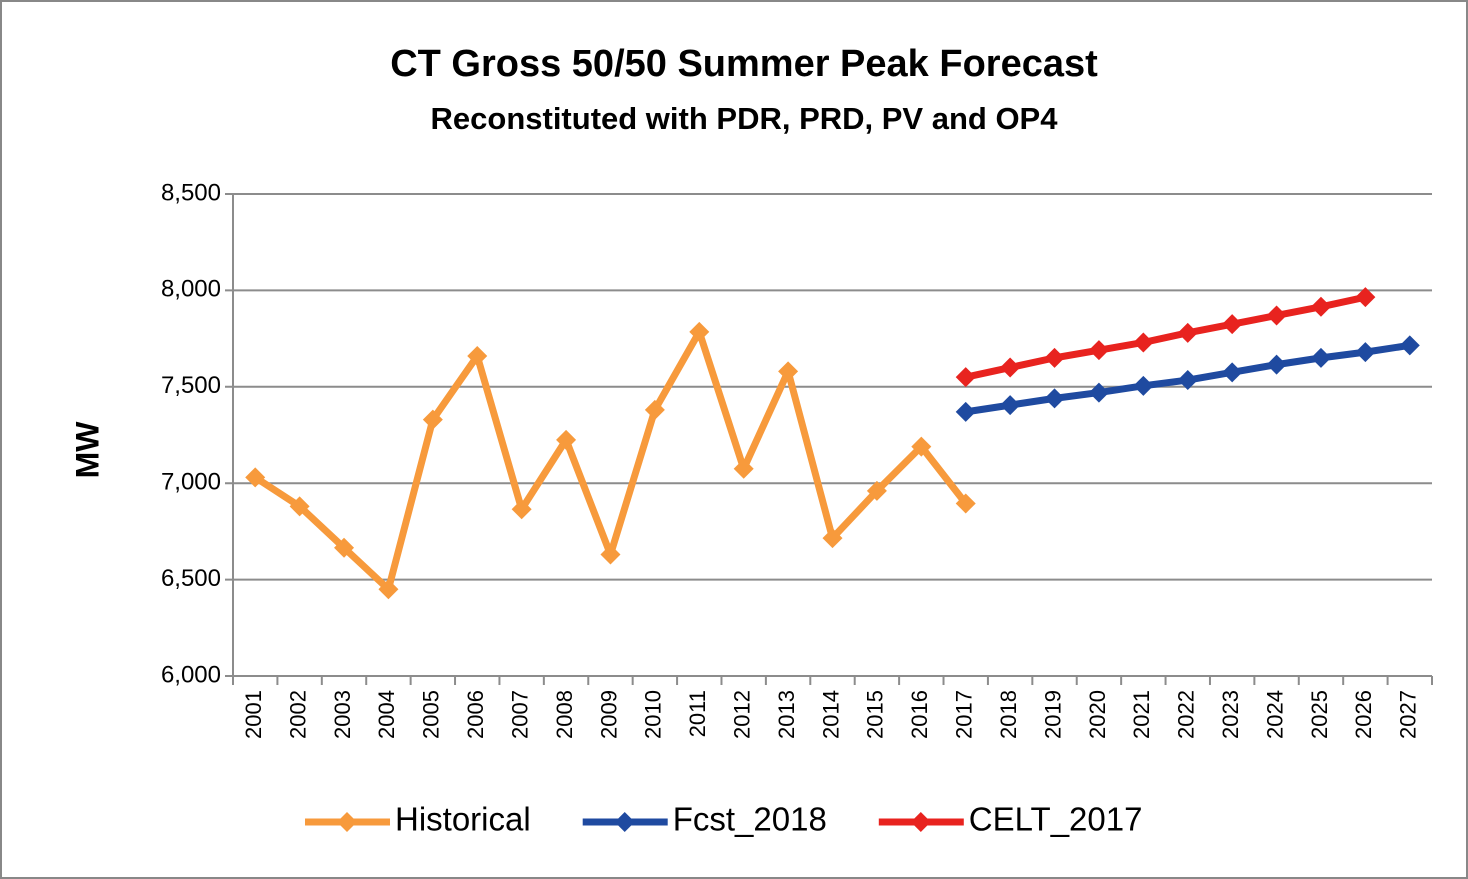  I want to click on x-tick-label: 2013, so click(786, 714).